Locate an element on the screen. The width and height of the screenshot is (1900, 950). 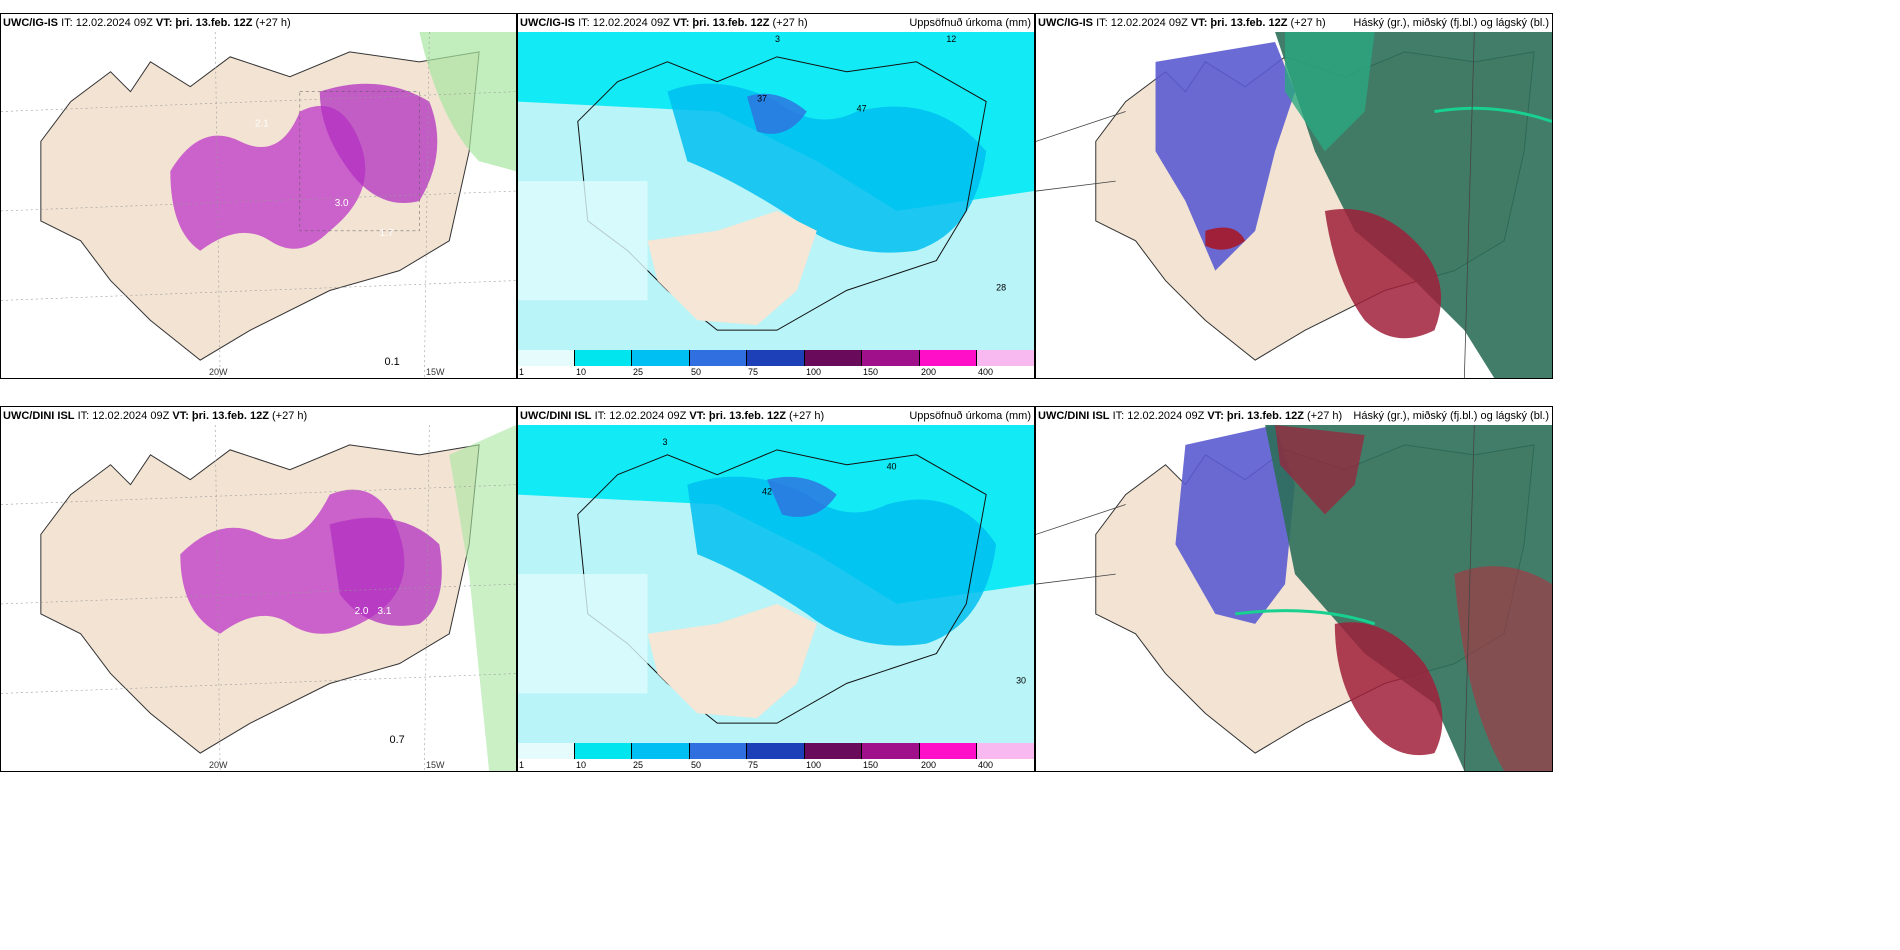
val-label: 37 is located at coordinates (762, 99).